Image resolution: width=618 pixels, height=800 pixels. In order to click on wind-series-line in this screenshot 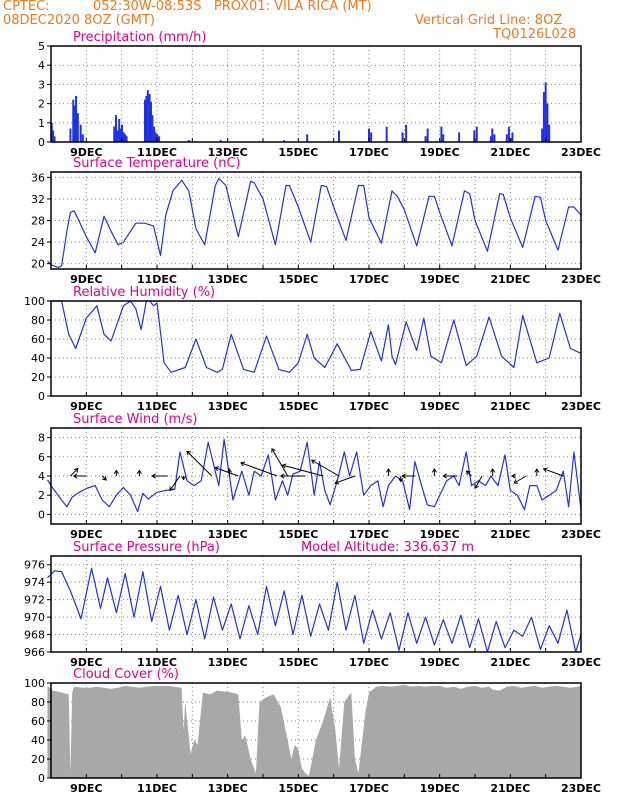, I will do `click(314, 475)`.